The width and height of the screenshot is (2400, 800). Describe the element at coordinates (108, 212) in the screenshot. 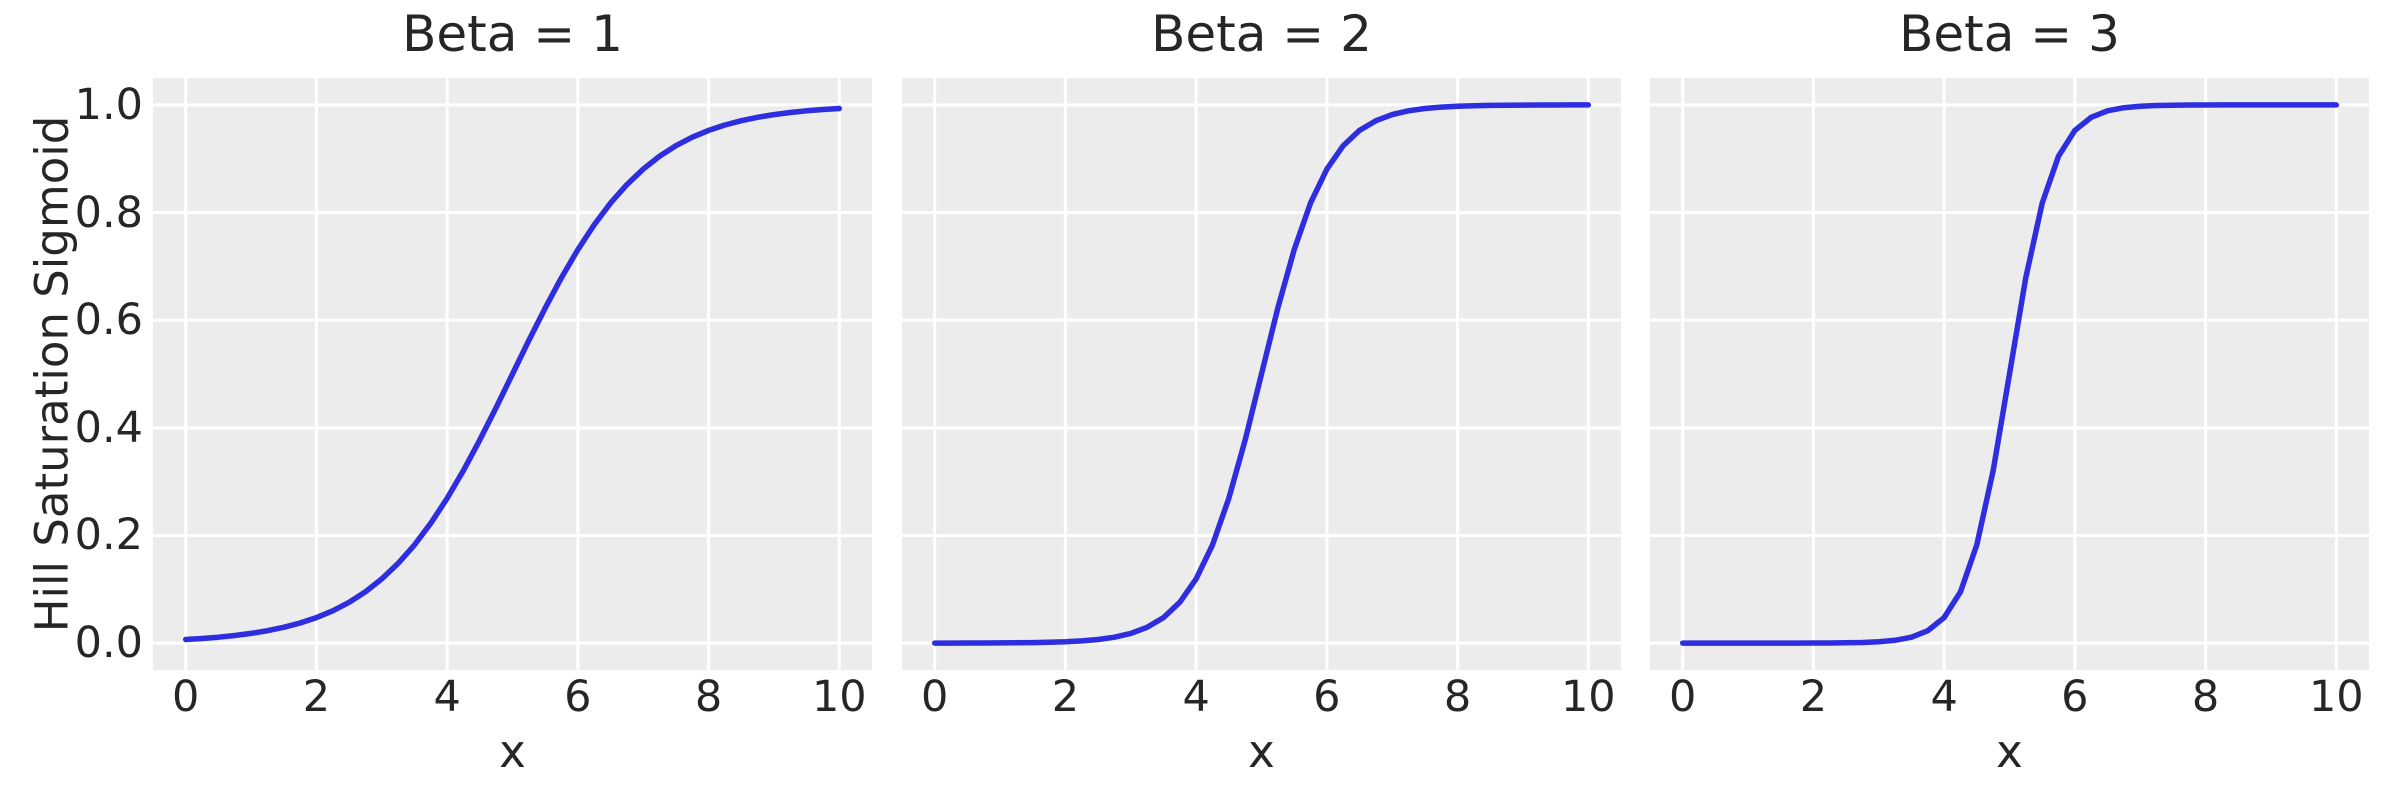

I see `y-tick-label: 0.8` at that location.